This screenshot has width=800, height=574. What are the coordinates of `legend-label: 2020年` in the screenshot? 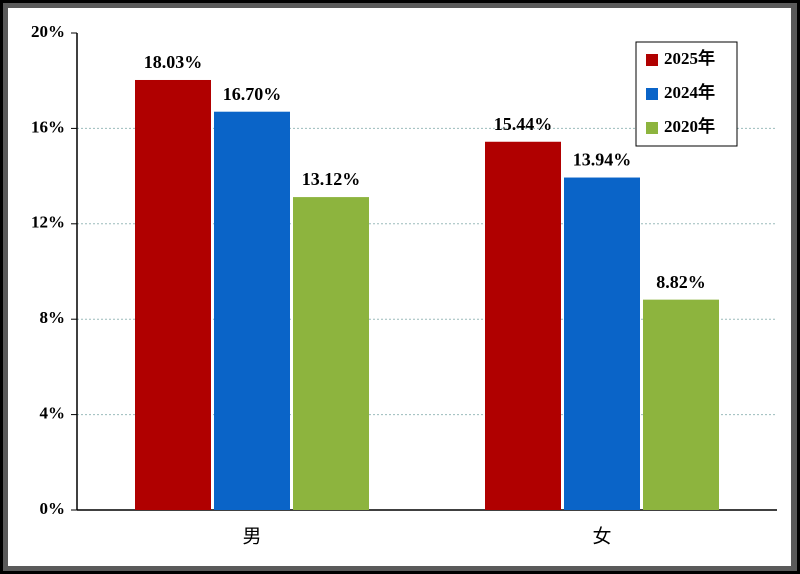 It's located at (689, 126).